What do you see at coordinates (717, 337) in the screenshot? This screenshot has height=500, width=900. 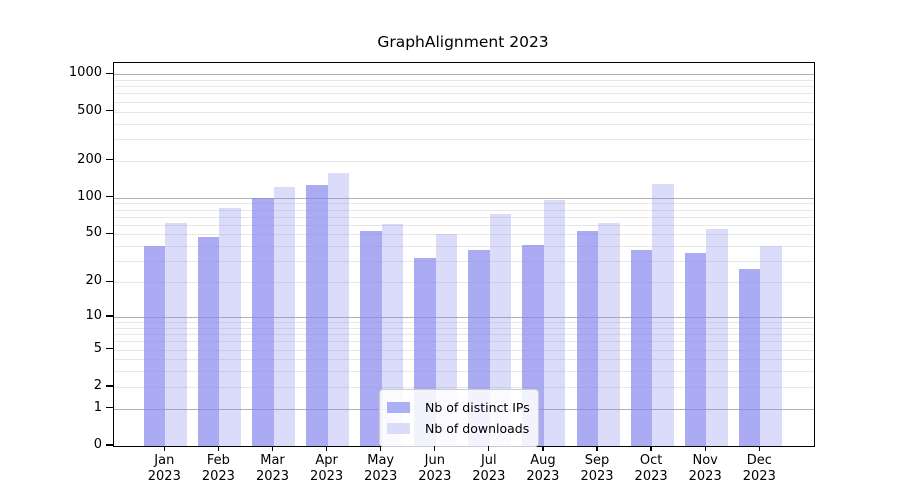 I see `bar-downloads-nov` at bounding box center [717, 337].